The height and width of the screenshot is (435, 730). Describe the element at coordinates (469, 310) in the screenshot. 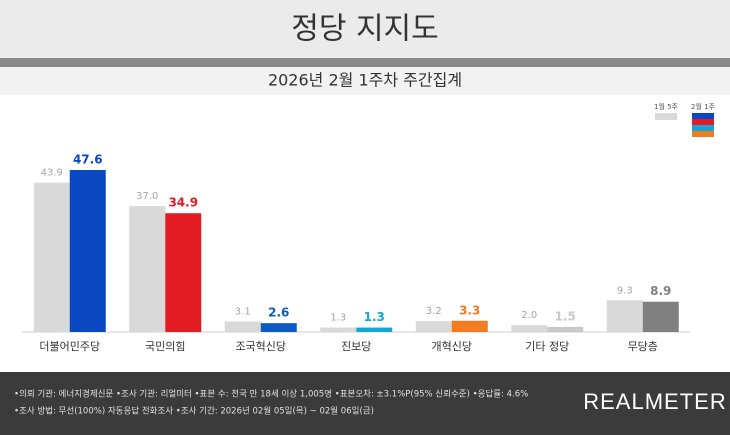

I see `value-label: 3.3` at that location.